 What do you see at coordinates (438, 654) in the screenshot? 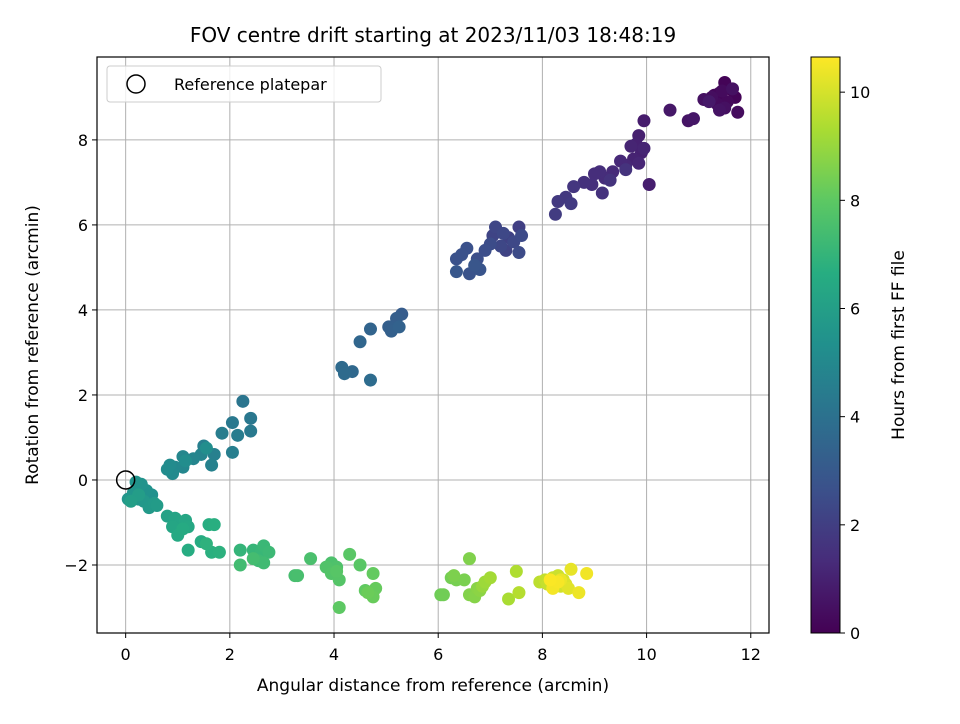
I see `x-tick-label: 6` at bounding box center [438, 654].